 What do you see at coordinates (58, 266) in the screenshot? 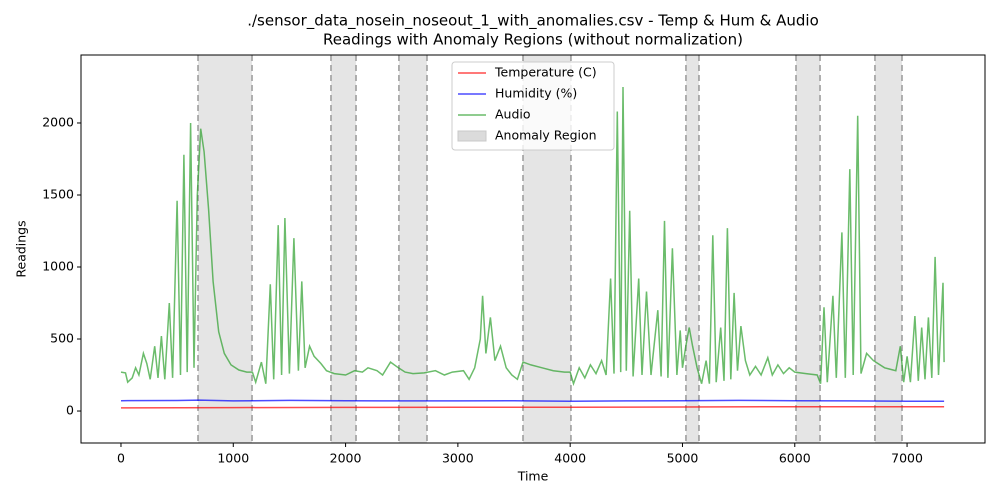
I see `y-tick-label: 1000` at bounding box center [58, 266].